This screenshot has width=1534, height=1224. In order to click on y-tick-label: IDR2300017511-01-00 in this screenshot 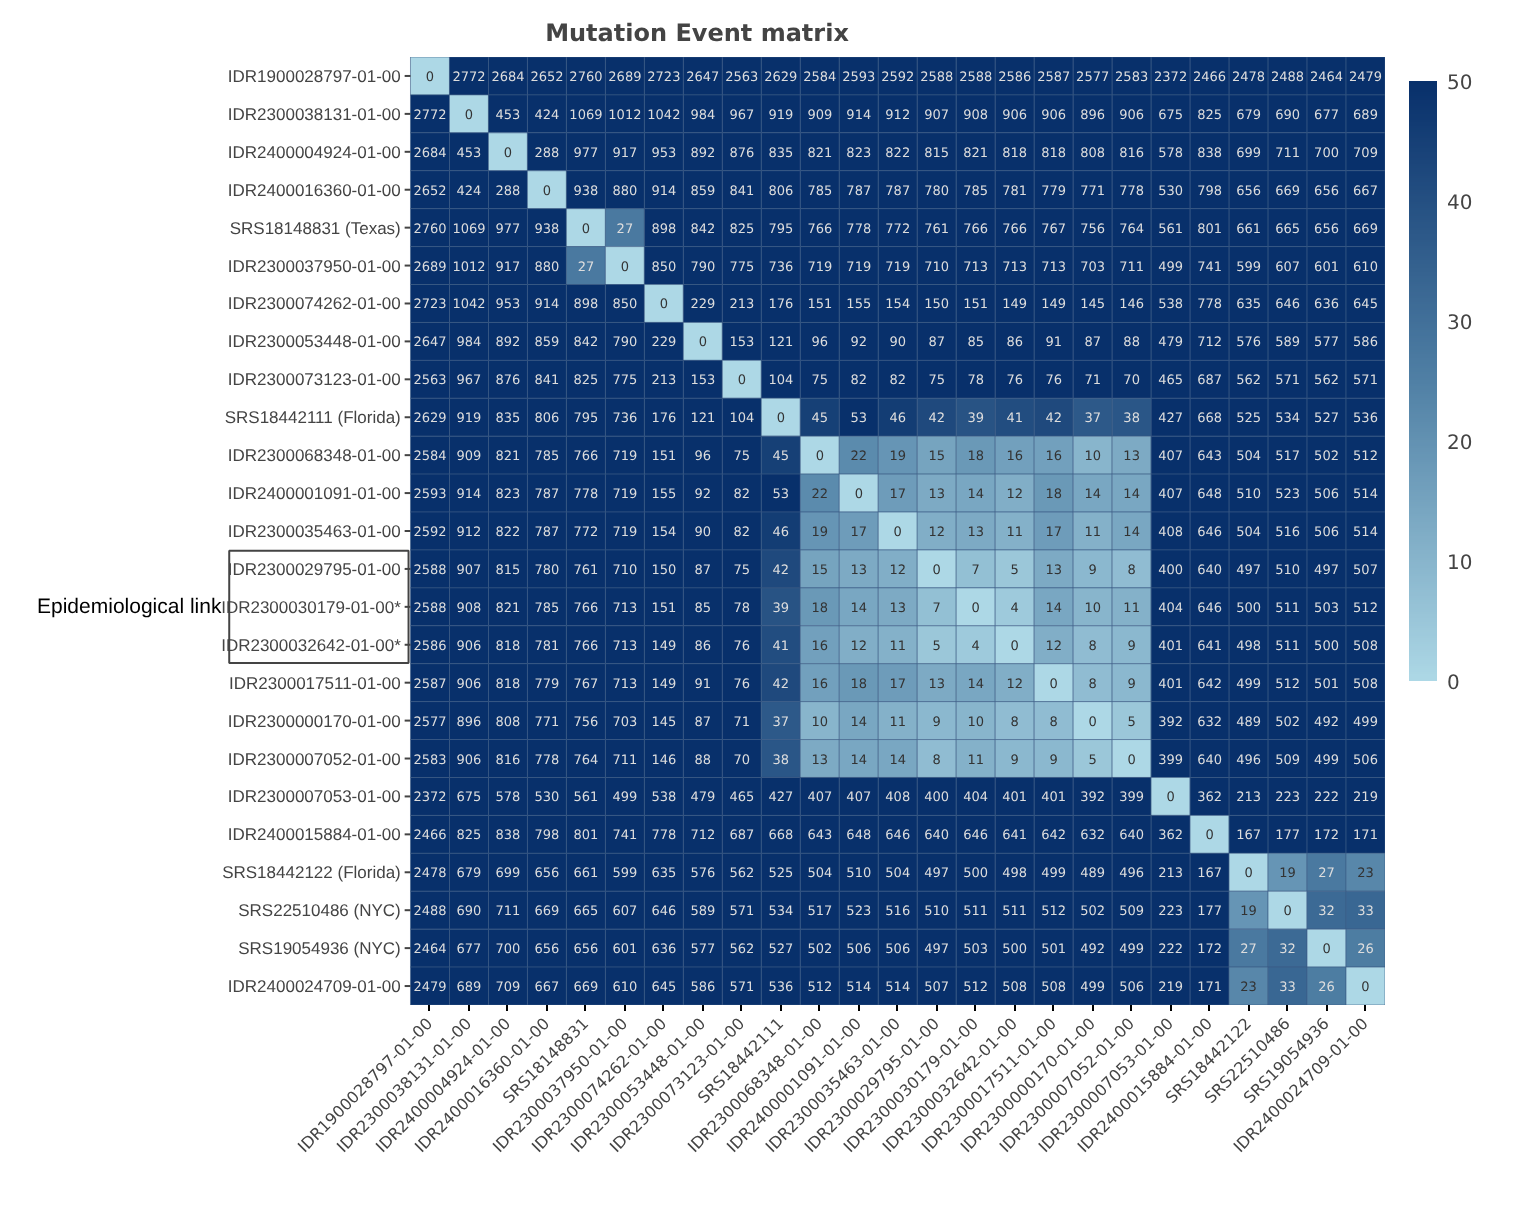, I will do `click(315, 682)`.